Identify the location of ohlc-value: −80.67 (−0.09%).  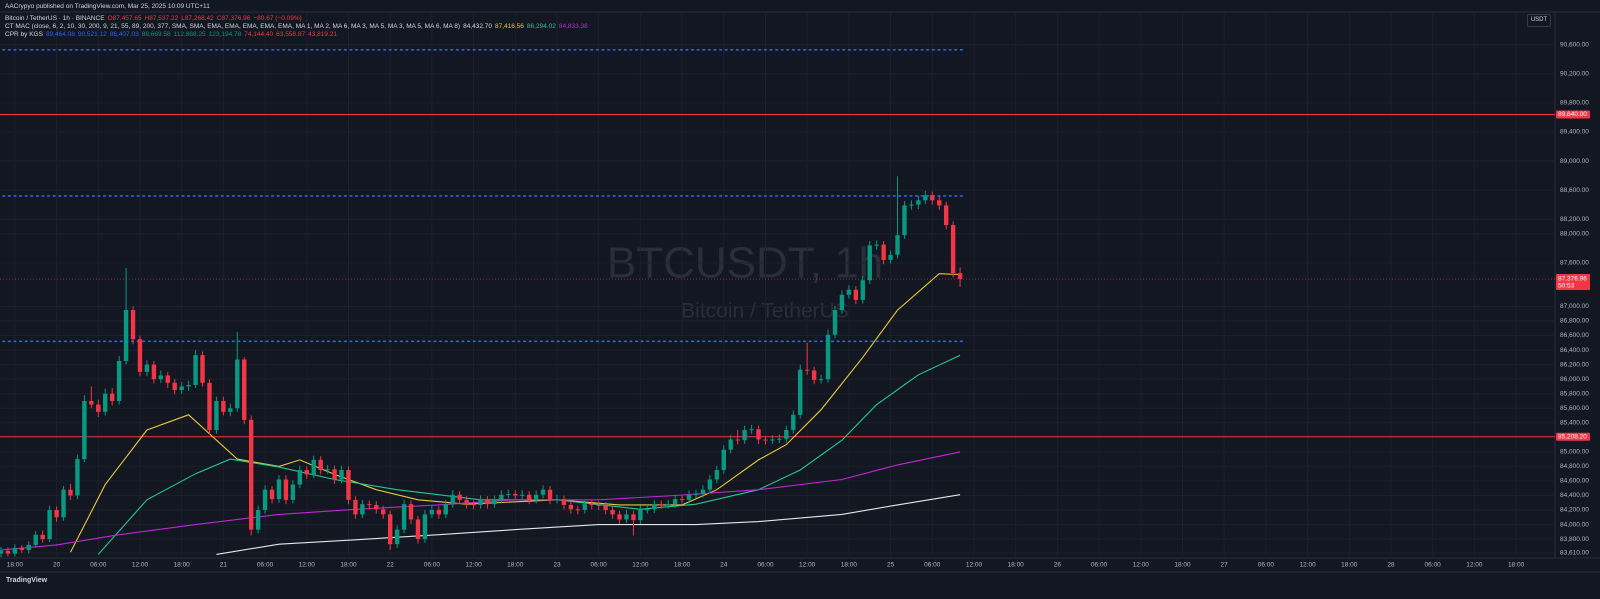
(277, 18).